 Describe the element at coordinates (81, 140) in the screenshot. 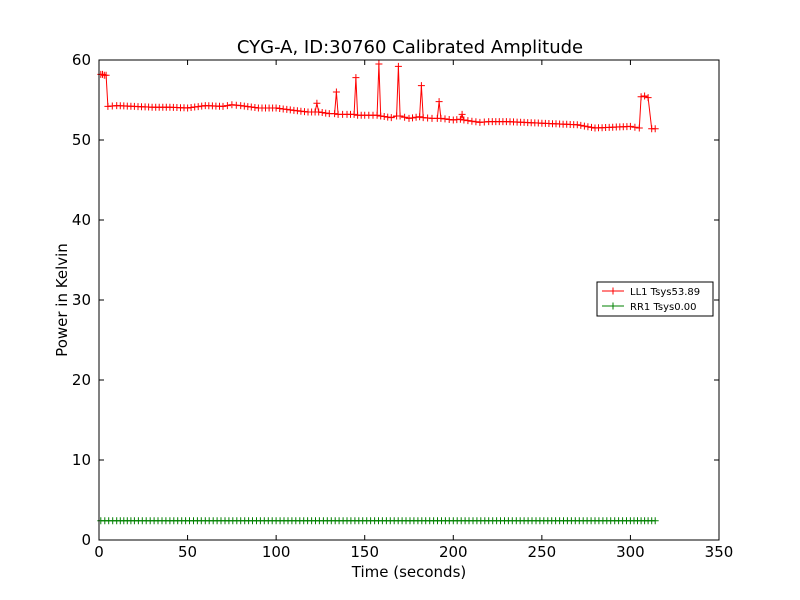

I see `y-tick-label: 50` at that location.